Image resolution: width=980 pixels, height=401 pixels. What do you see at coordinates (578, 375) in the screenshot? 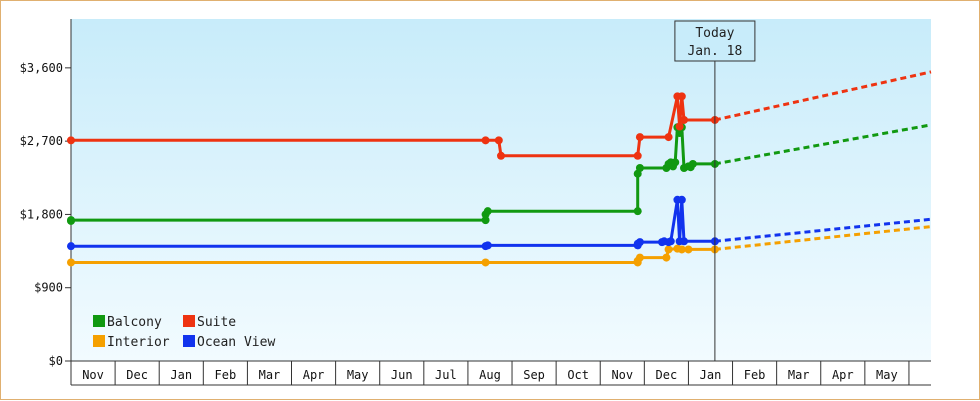
I see `x-tick-label: Oct` at bounding box center [578, 375].